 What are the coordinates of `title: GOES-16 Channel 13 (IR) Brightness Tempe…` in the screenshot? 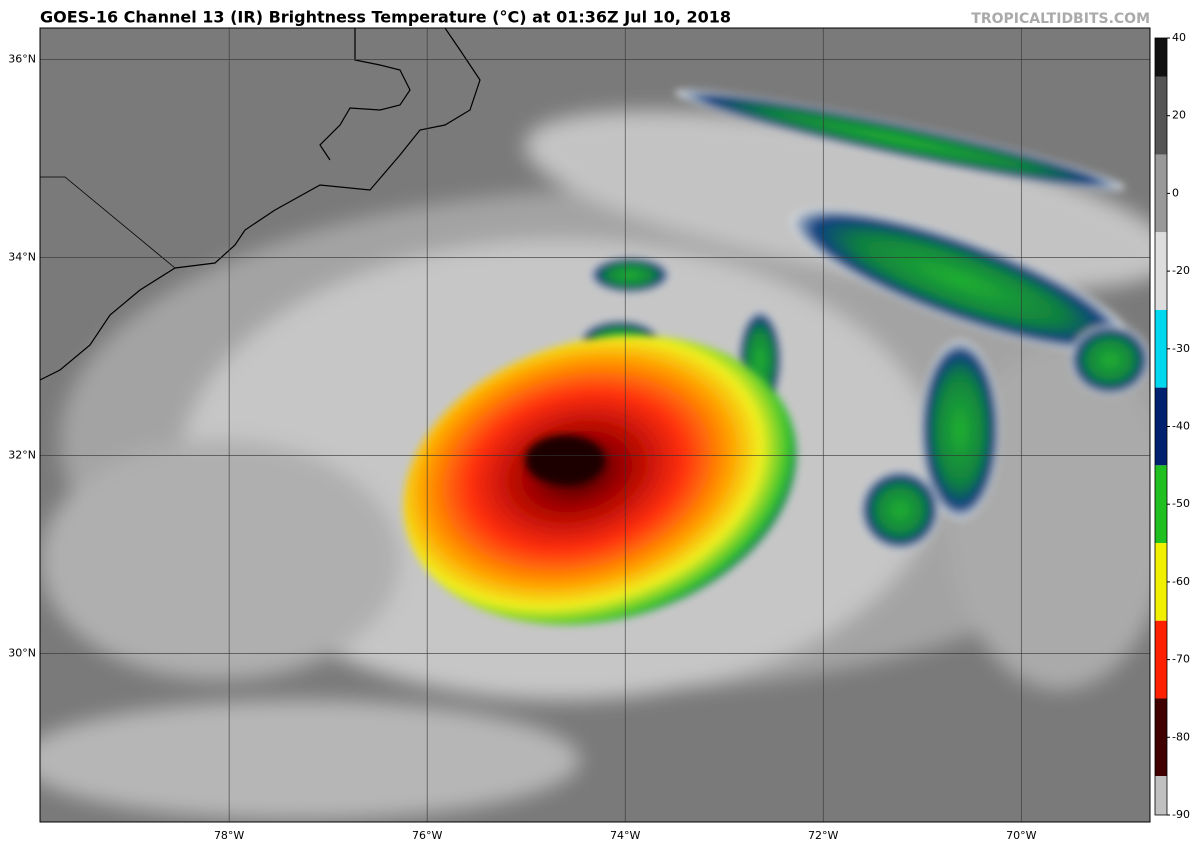 It's located at (385, 17).